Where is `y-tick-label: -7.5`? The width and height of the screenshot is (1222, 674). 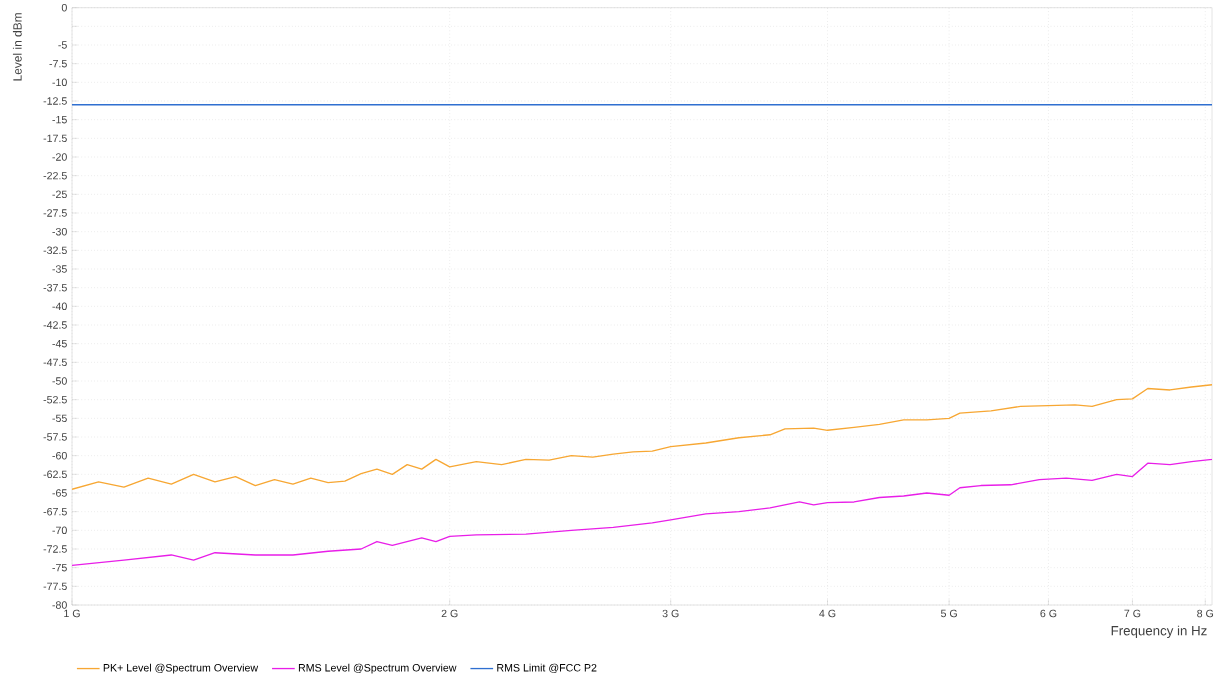 y-tick-label: -7.5 is located at coordinates (58, 63).